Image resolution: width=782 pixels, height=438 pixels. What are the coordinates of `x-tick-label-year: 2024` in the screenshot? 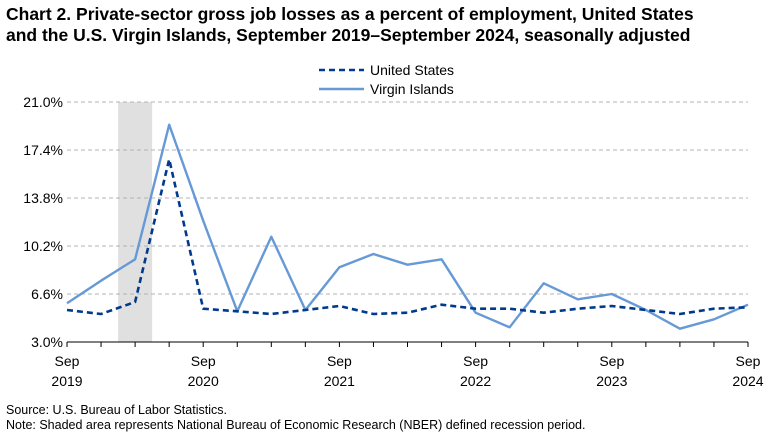 It's located at (747, 381).